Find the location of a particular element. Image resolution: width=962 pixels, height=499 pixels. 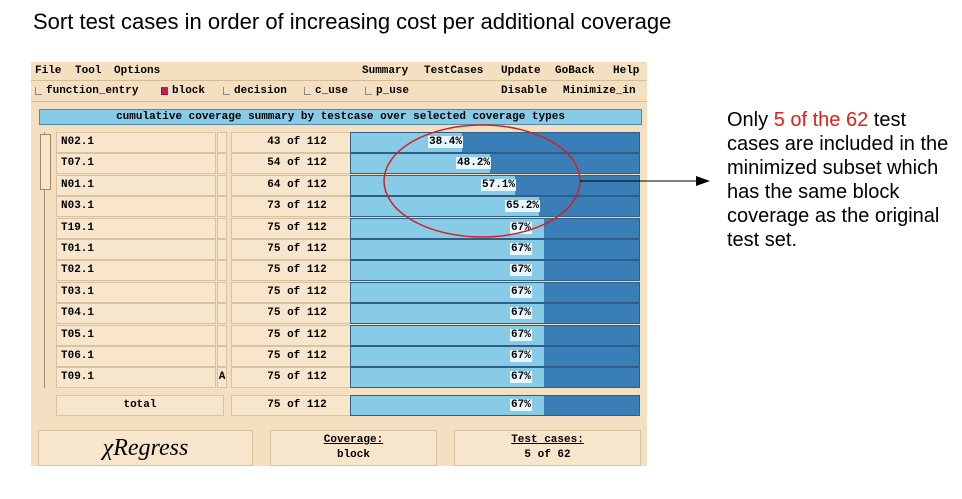

checkbox-checked-icon is located at coordinates (164, 91).